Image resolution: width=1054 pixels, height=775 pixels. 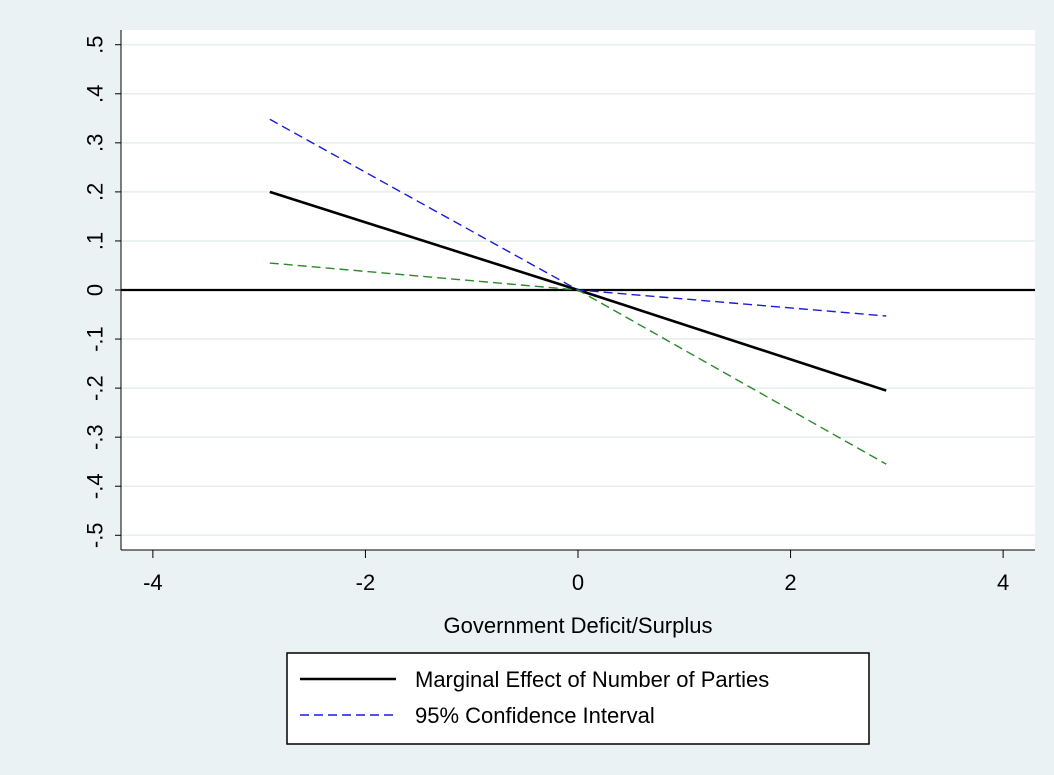 I want to click on legend-box, so click(x=578, y=698).